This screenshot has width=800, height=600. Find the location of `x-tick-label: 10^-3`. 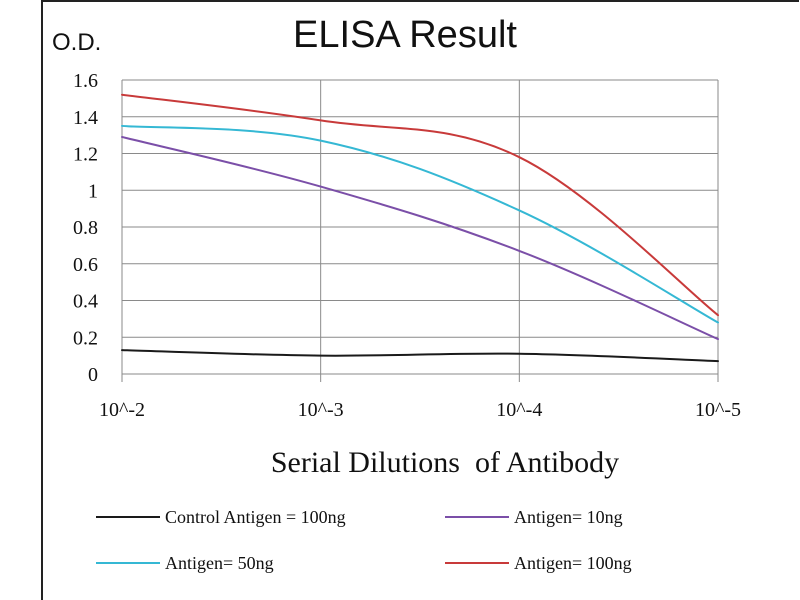

x-tick-label: 10^-3 is located at coordinates (321, 410).